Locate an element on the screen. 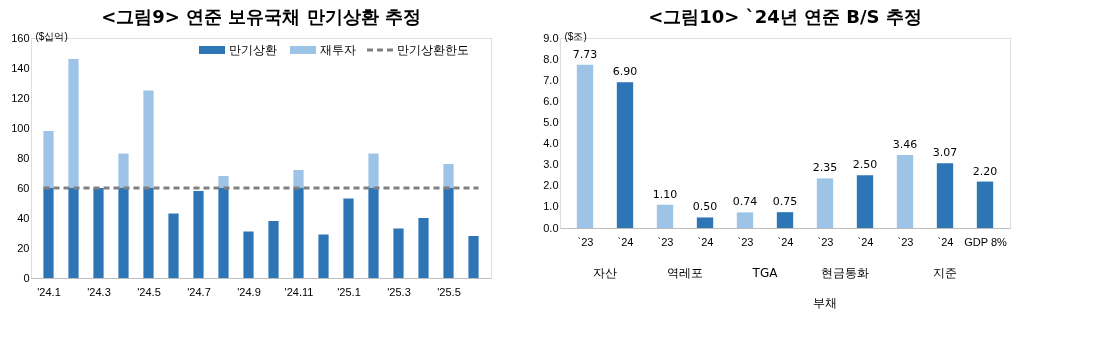 Image resolution: width=1116 pixels, height=358 pixels. y-tick-label: 40 is located at coordinates (23, 217).